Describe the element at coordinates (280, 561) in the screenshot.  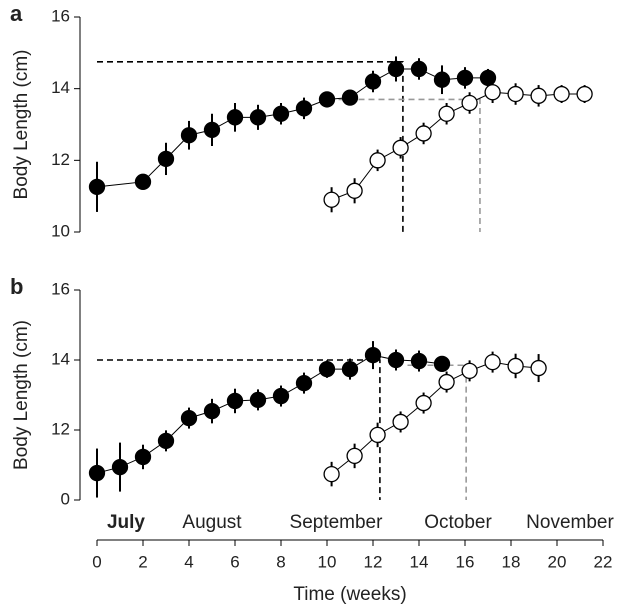
I see `x-tick-label: 8` at that location.